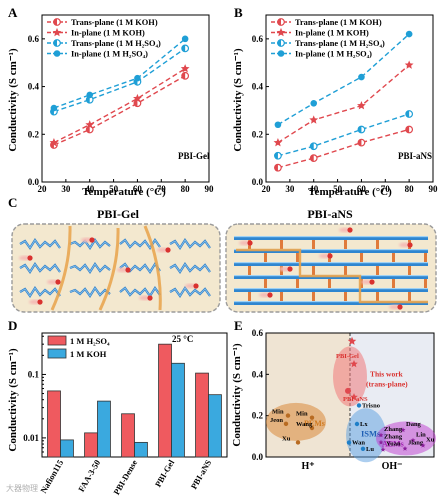 This screenshot has width=448, height=497. Describe the element at coordinates (370, 449) in the screenshot. I see `ism-label-3: Lu` at that location.